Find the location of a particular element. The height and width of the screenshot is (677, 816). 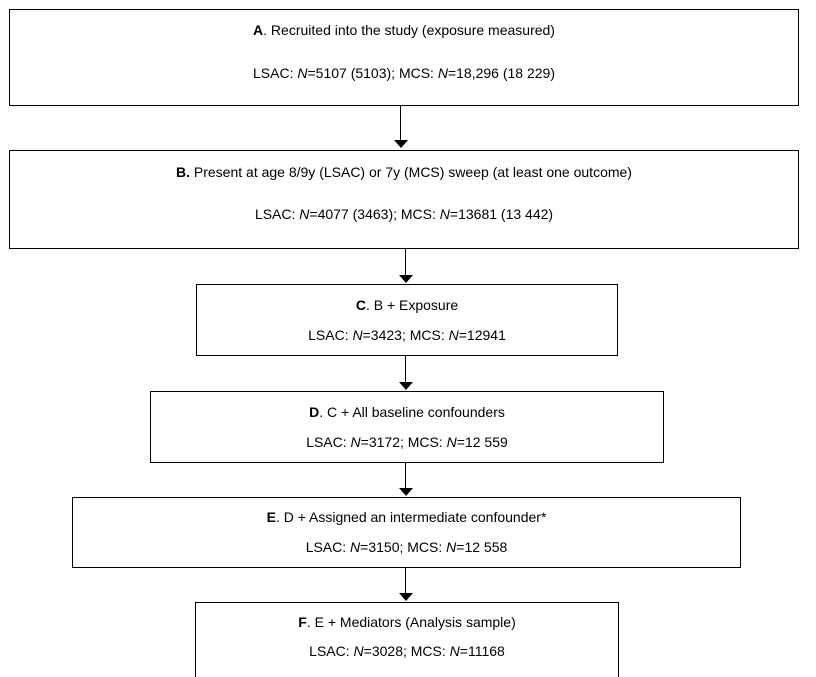

counts-text: =3028; MCS: is located at coordinates (406, 651).